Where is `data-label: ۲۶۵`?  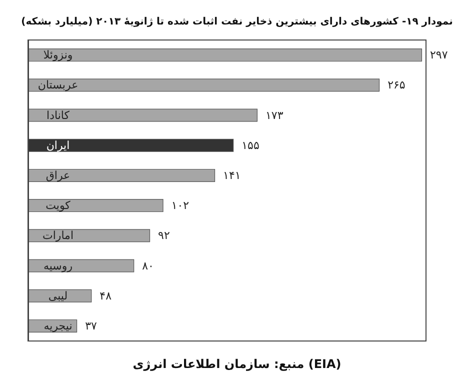
data-label: ۲۶۵ is located at coordinates (397, 85).